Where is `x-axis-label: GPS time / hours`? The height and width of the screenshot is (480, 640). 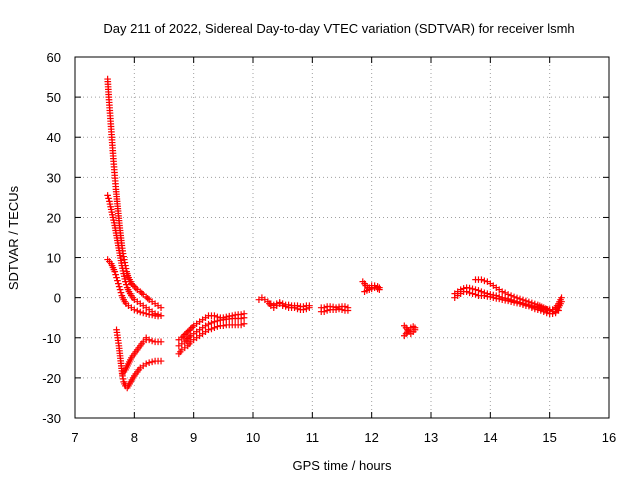 x-axis-label: GPS time / hours is located at coordinates (342, 465).